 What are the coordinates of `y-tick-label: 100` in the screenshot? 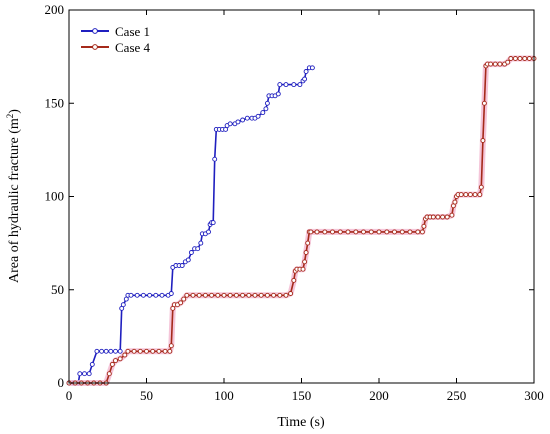 It's located at (55, 196).